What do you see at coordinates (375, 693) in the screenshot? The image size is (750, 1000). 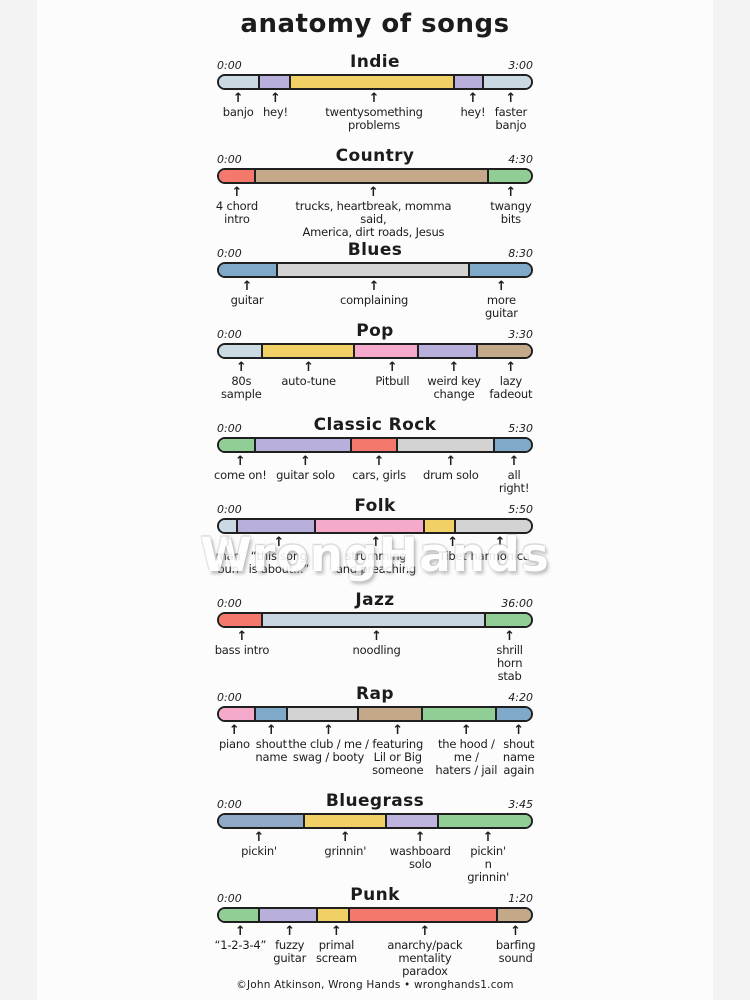 I see `genre-header: 0:00 Rap 4:20` at bounding box center [375, 693].